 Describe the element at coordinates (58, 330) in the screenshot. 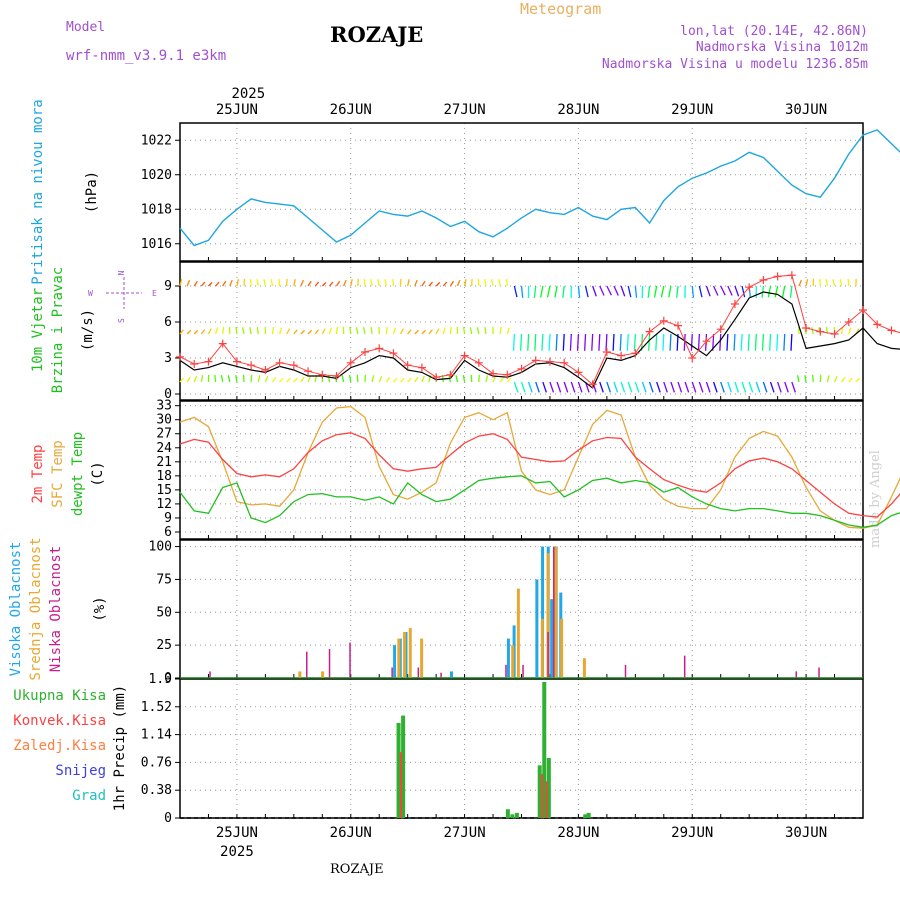

I see `ylabel-wind-dir: Brzina i Pravac` at that location.